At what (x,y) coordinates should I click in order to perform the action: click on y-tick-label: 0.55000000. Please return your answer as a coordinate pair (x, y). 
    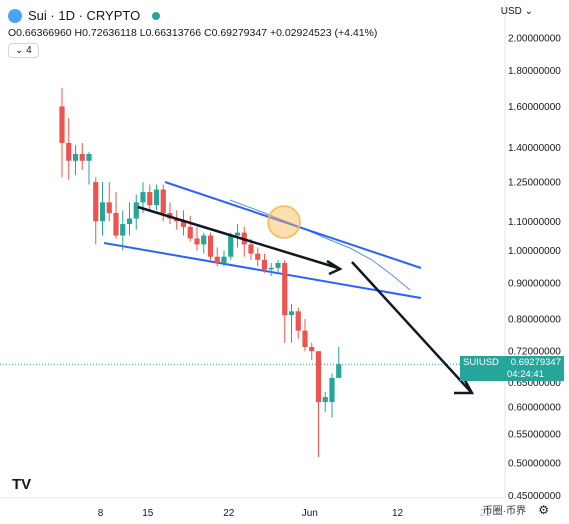
    Looking at the image, I should click on (534, 434).